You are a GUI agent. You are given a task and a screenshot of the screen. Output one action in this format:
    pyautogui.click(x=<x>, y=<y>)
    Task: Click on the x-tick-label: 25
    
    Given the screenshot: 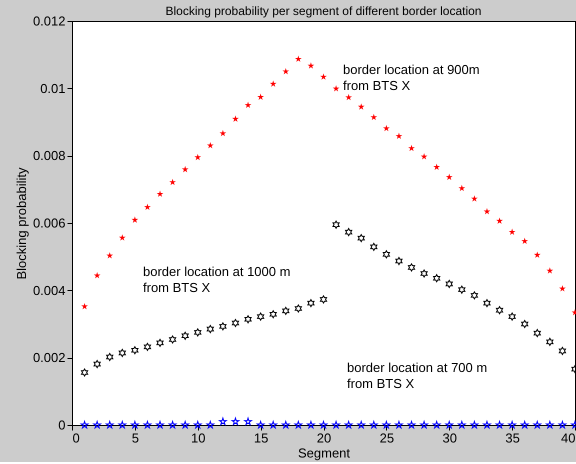 What is the action you would take?
    pyautogui.click(x=387, y=438)
    